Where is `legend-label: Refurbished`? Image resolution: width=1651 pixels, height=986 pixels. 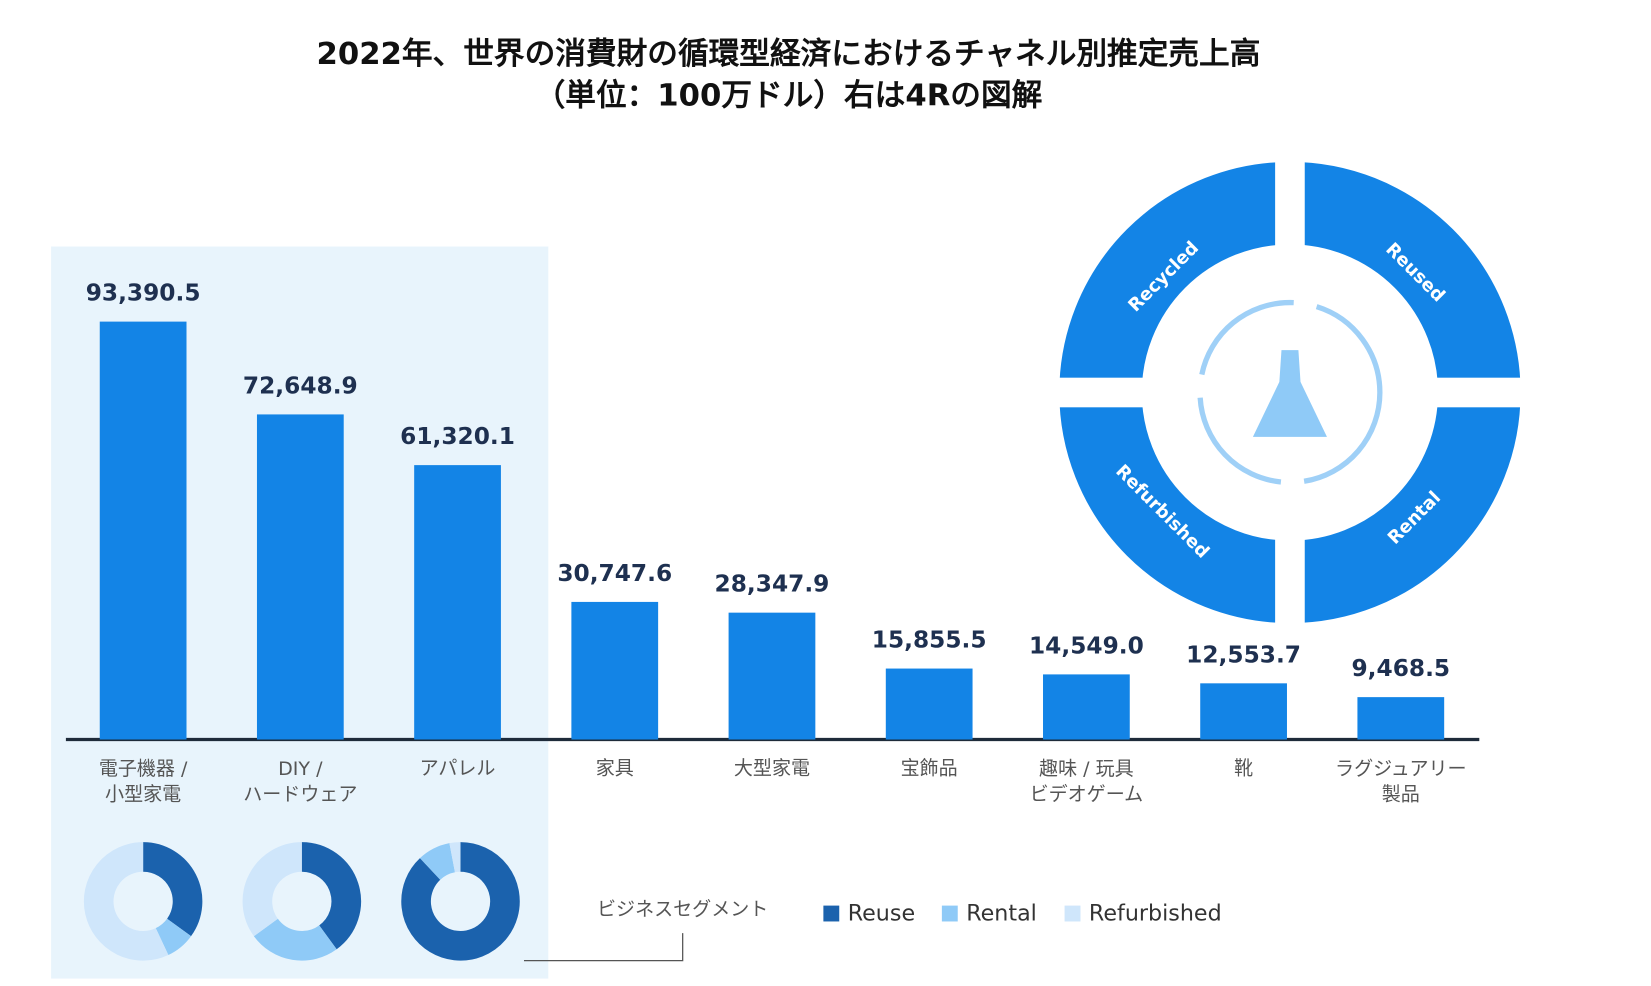
legend-label: Refurbished is located at coordinates (1155, 914).